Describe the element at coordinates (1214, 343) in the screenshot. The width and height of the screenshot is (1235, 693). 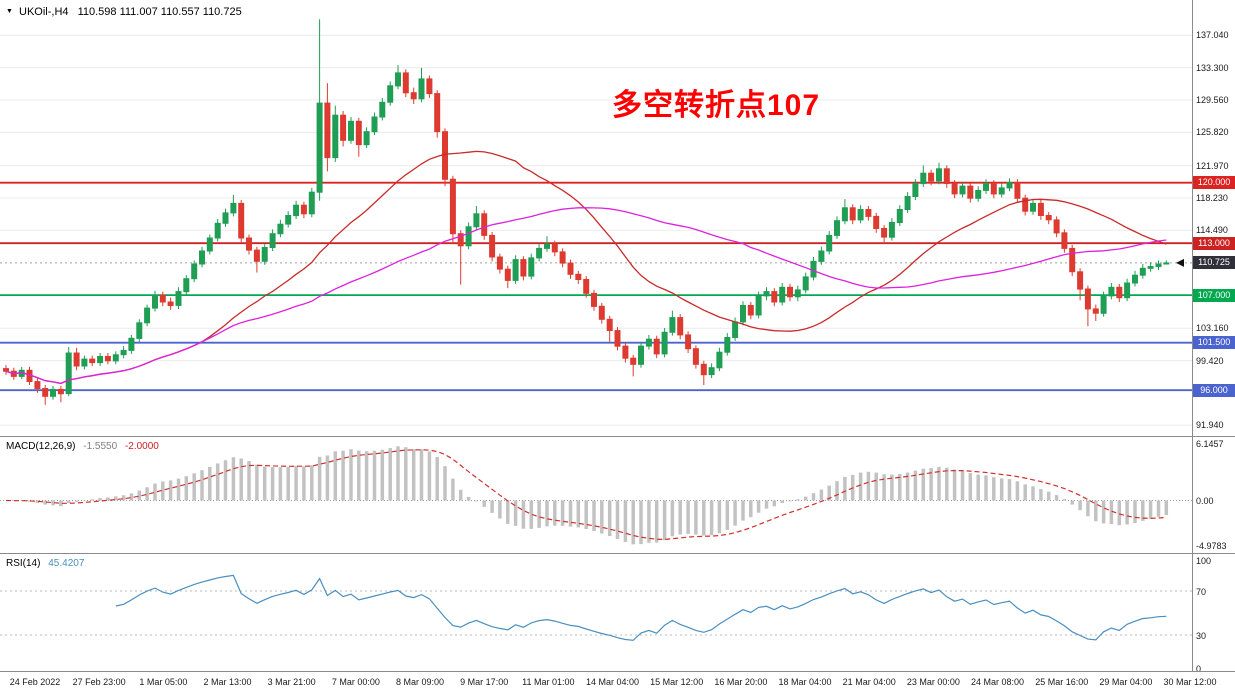
I see `price-badge: 101.500` at that location.